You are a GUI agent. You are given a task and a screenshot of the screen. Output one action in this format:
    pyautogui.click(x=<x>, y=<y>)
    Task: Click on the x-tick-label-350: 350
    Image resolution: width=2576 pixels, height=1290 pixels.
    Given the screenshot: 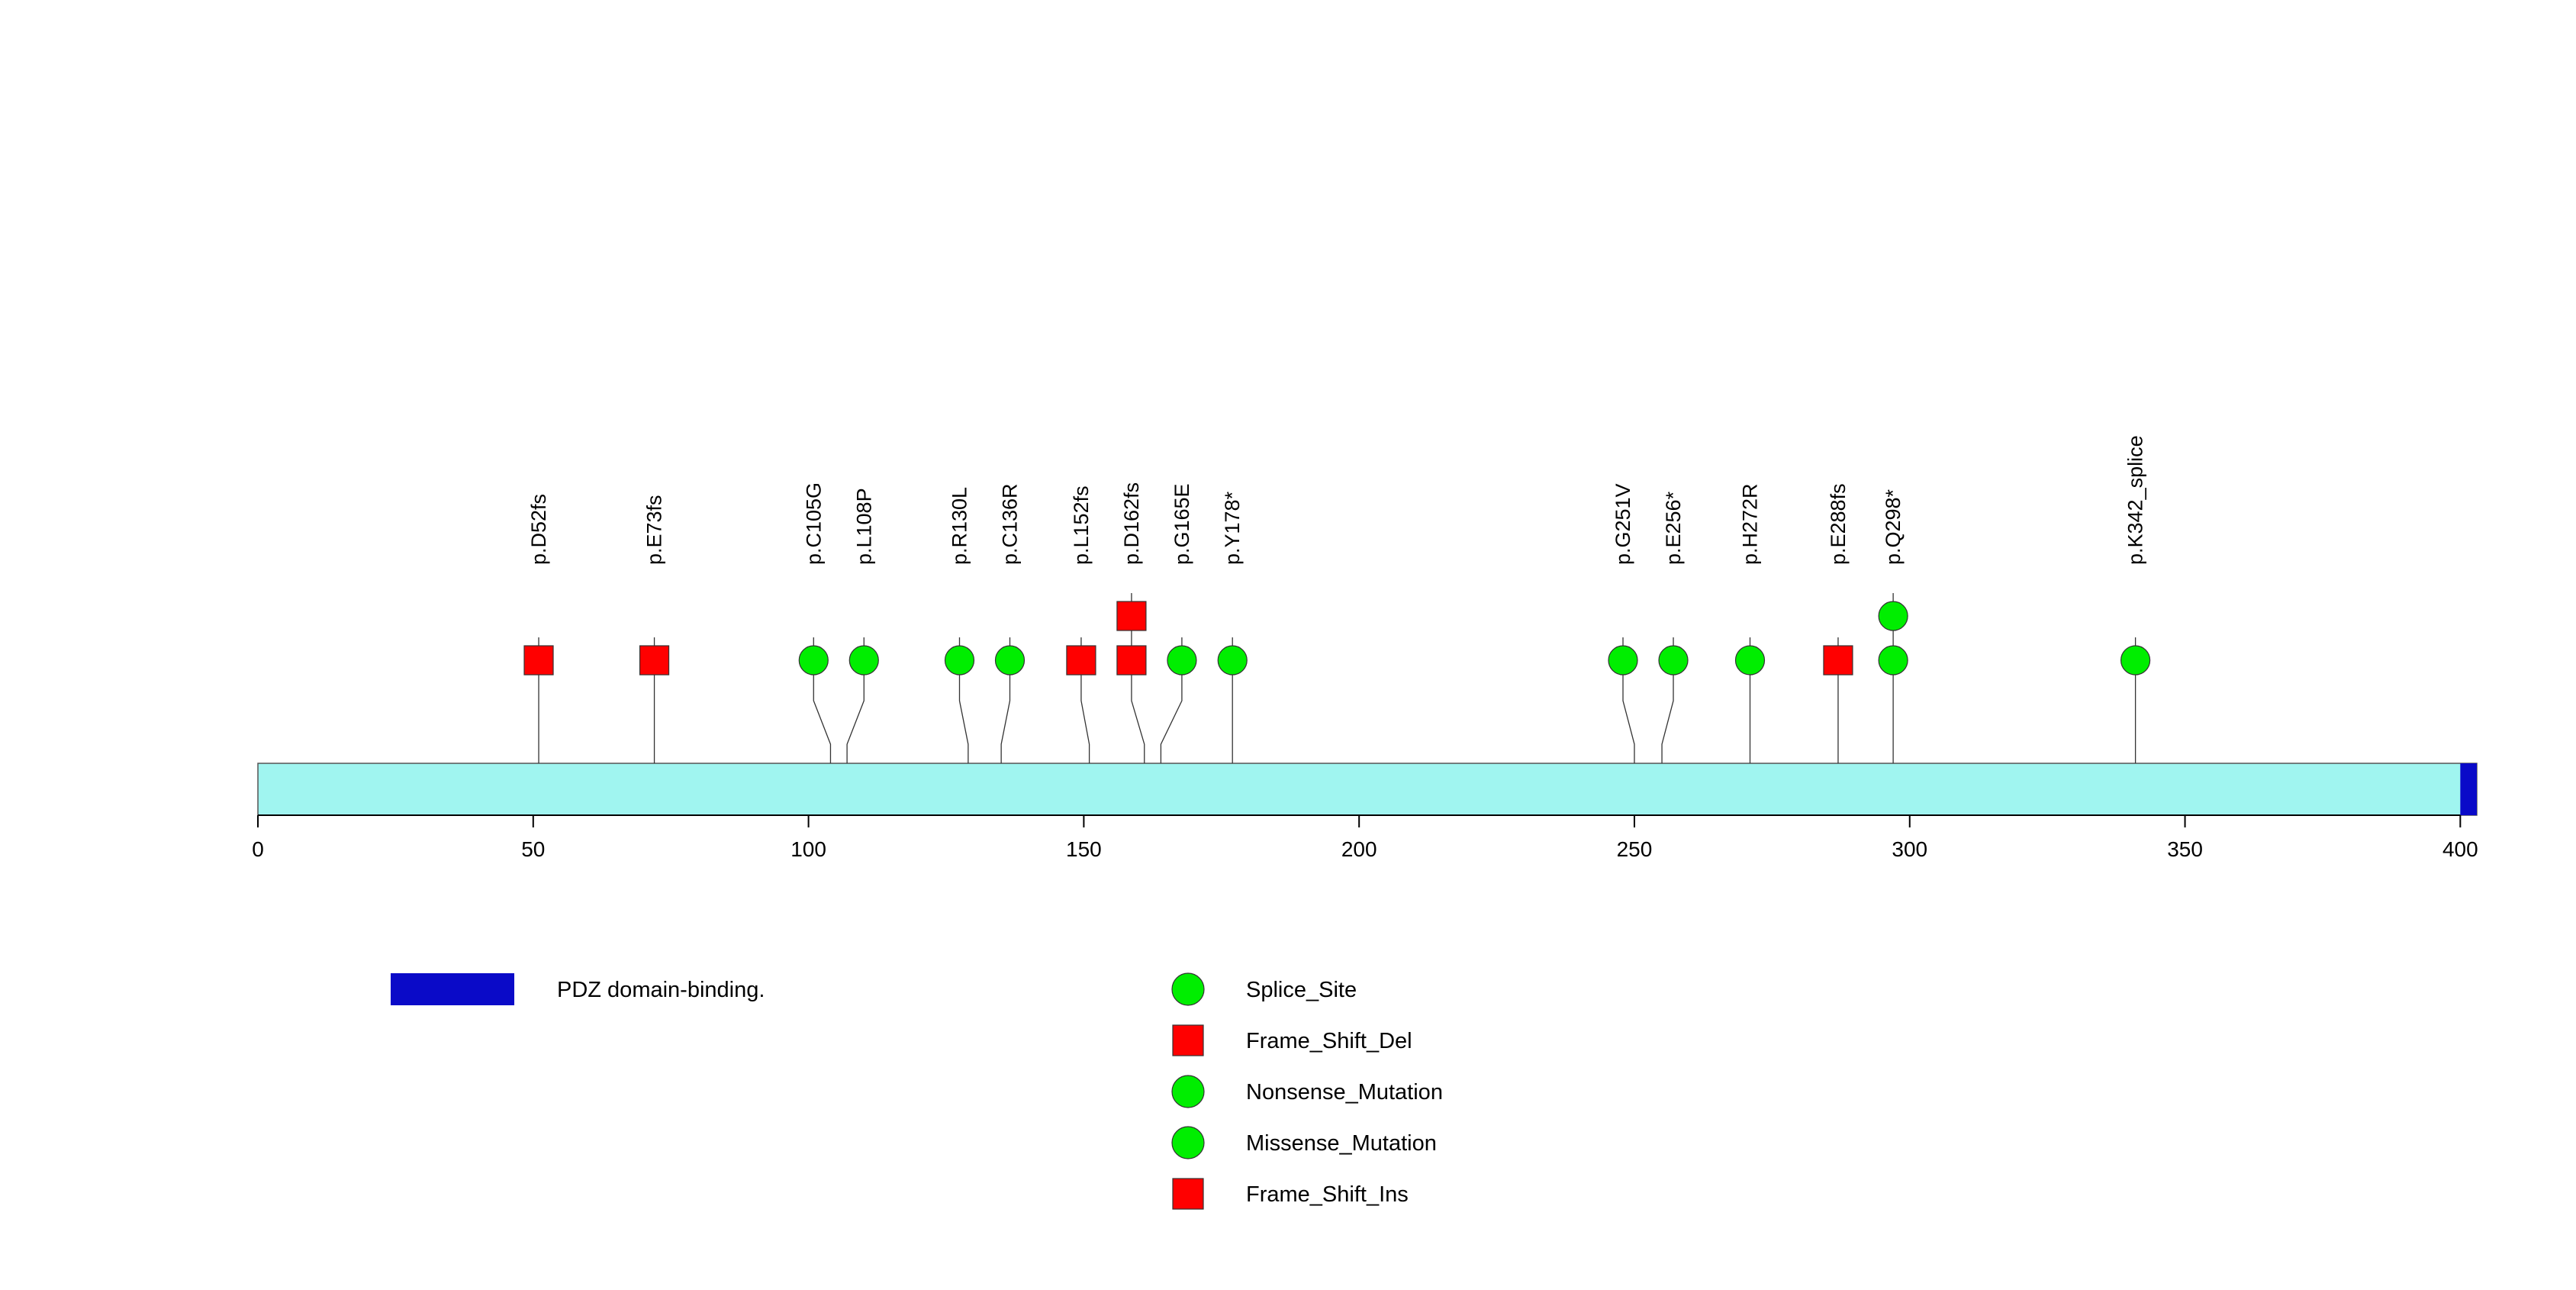 What is the action you would take?
    pyautogui.click(x=2185, y=849)
    